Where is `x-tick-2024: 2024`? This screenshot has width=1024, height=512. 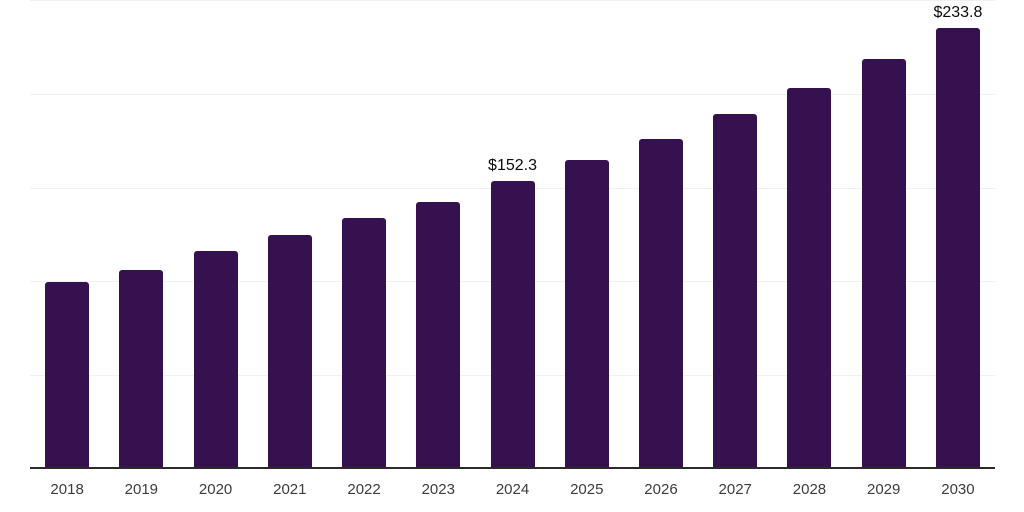
x-tick-2024: 2024 is located at coordinates (512, 489).